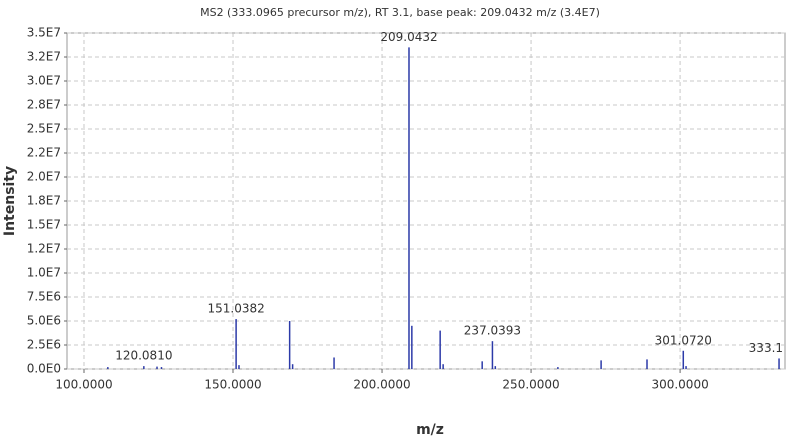  Describe the element at coordinates (683, 340) in the screenshot. I see `peak-label: 301.0720` at that location.